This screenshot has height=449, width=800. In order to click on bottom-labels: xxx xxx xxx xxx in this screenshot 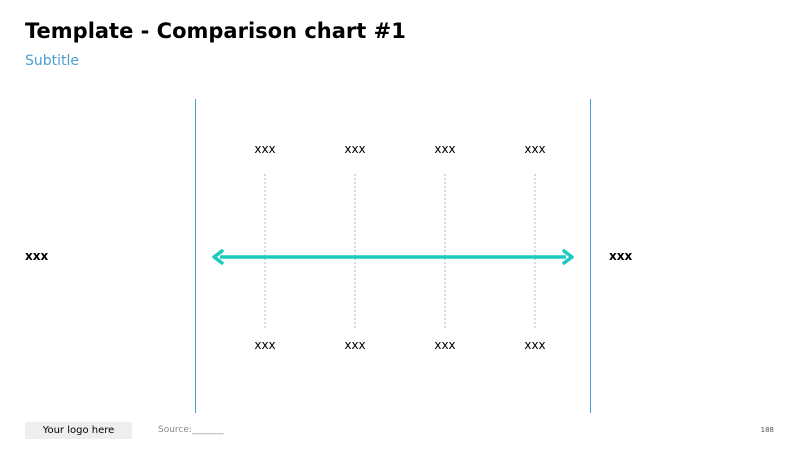, I will do `click(399, 345)`.